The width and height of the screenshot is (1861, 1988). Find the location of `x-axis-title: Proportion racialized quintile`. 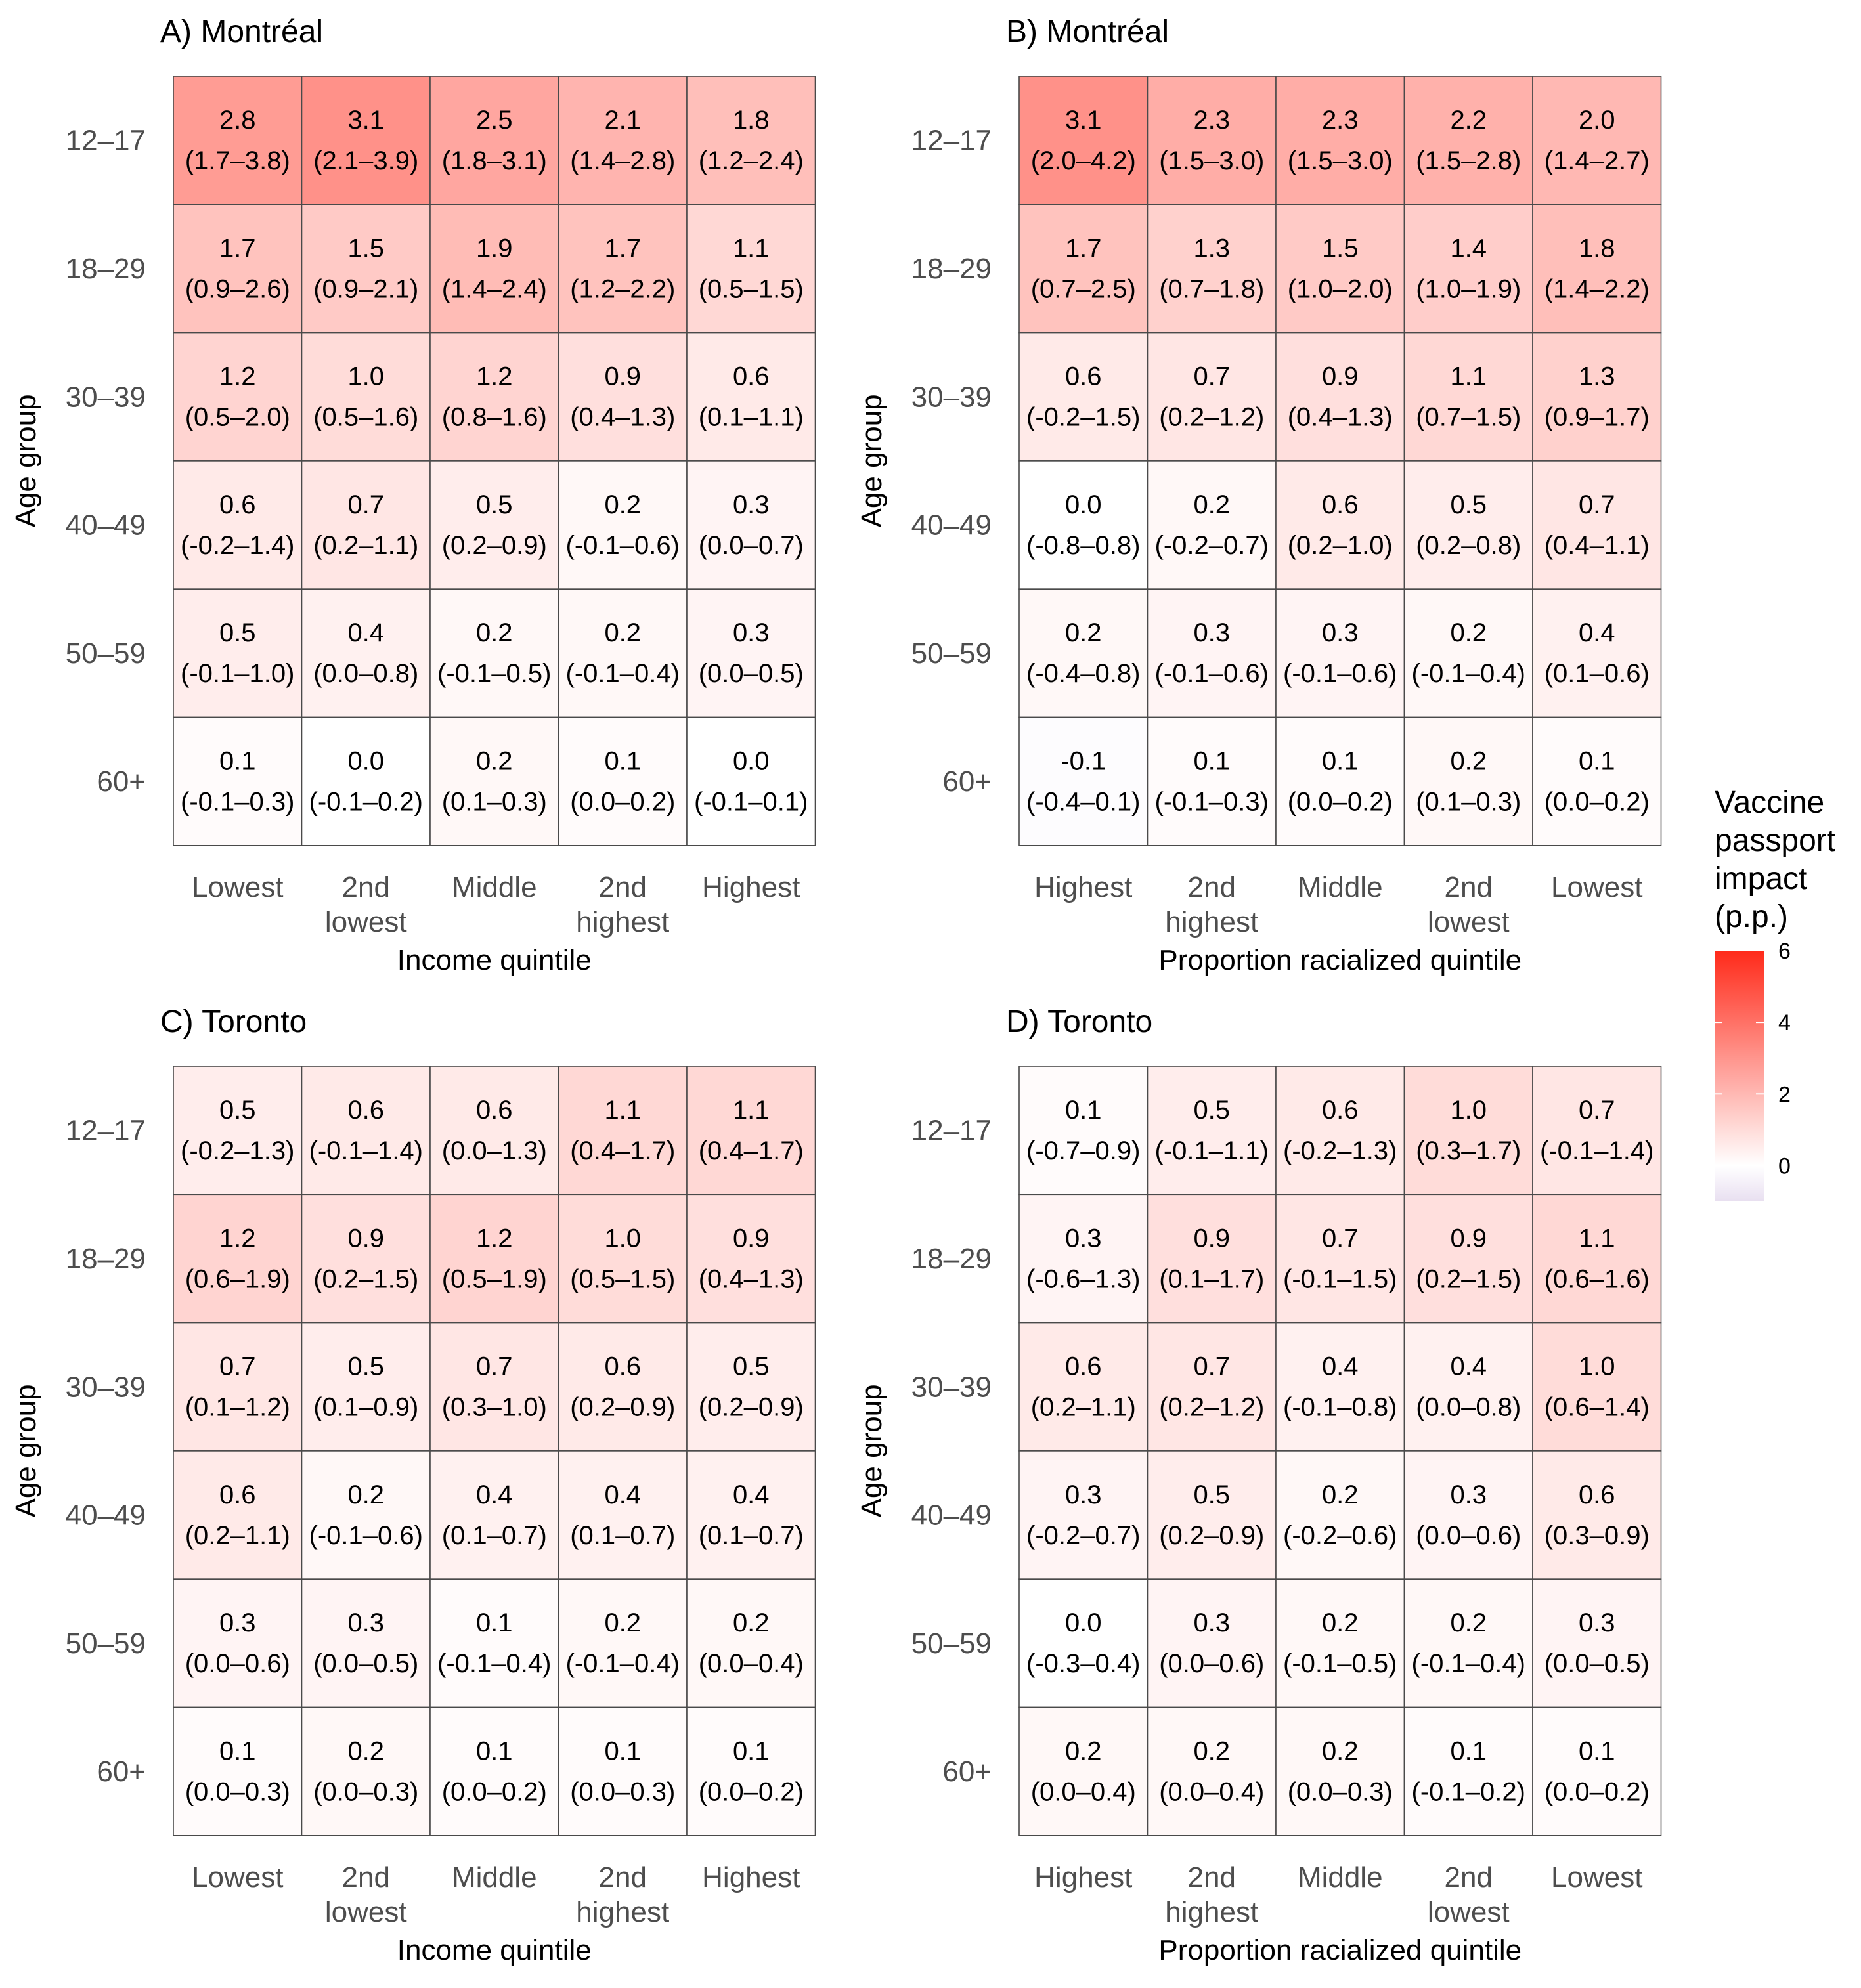

x-axis-title: Proportion racialized quintile is located at coordinates (1340, 960).